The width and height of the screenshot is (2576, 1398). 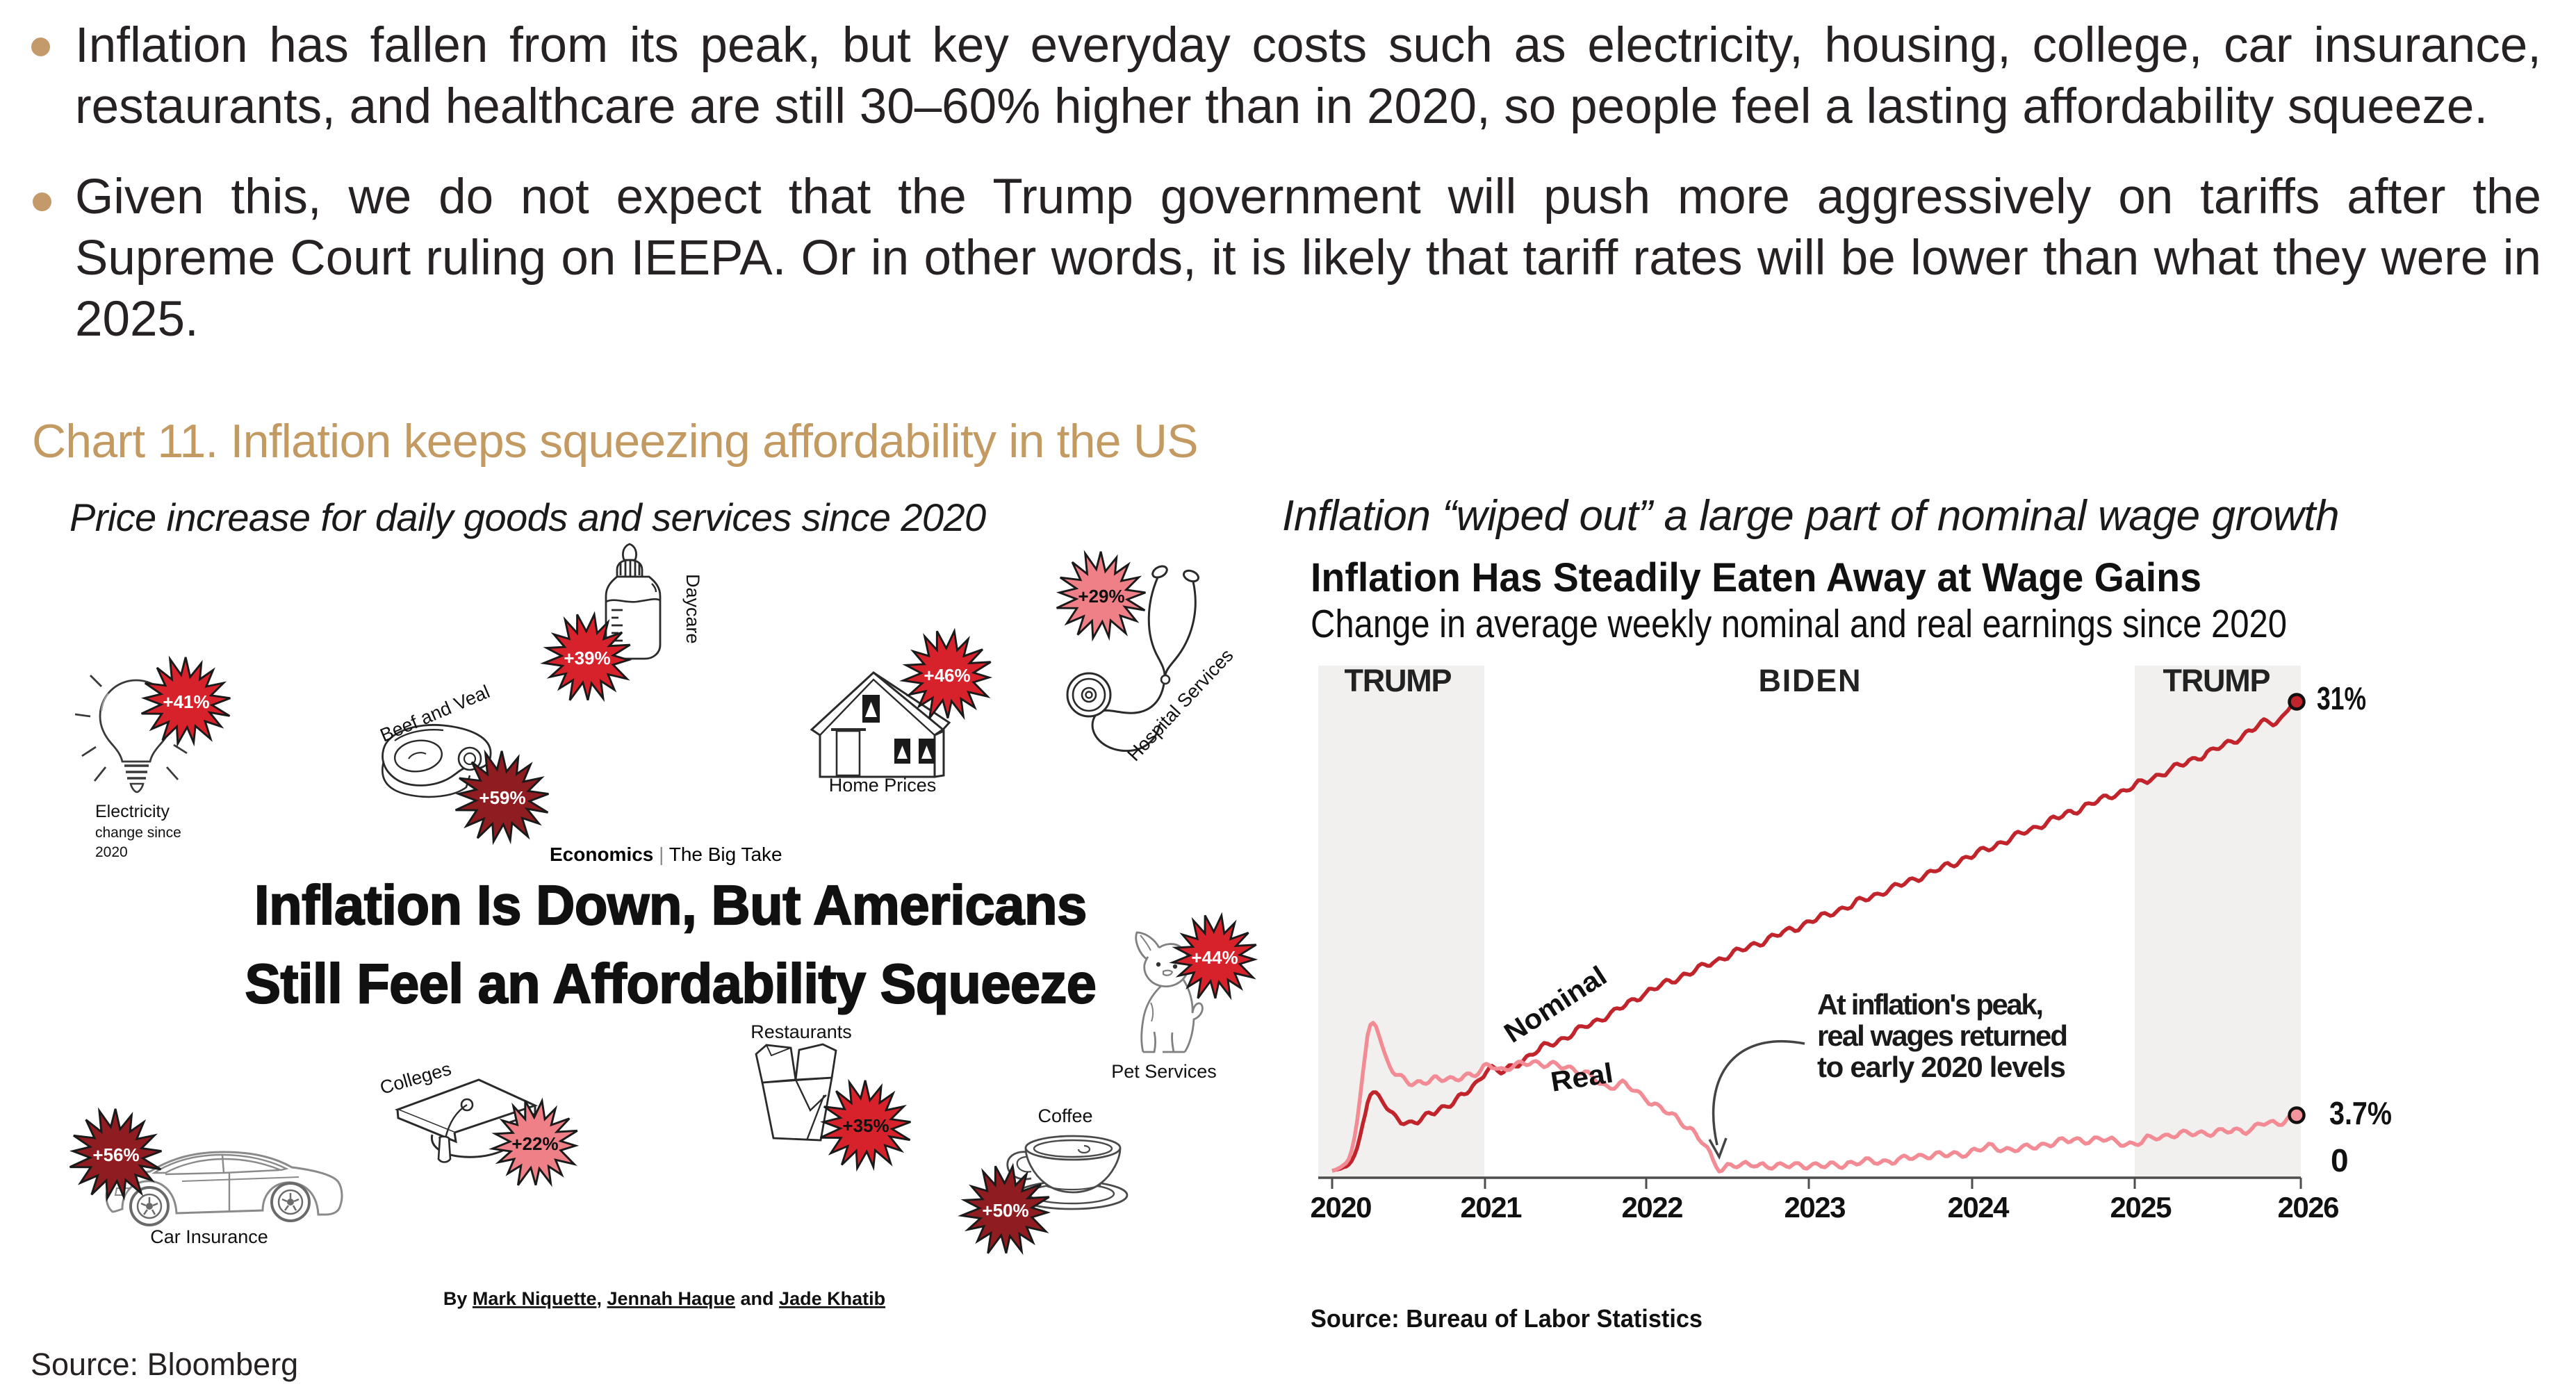 I want to click on svg-text: Daycare, so click(x=692, y=609).